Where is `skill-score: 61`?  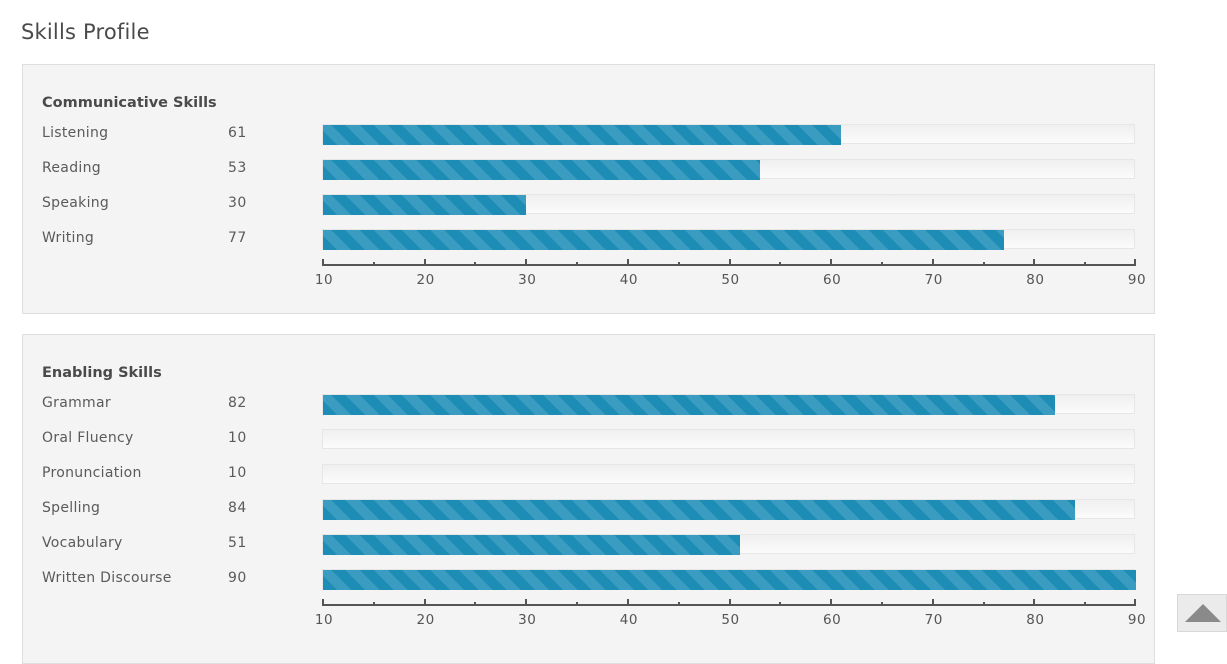
skill-score: 61 is located at coordinates (237, 133).